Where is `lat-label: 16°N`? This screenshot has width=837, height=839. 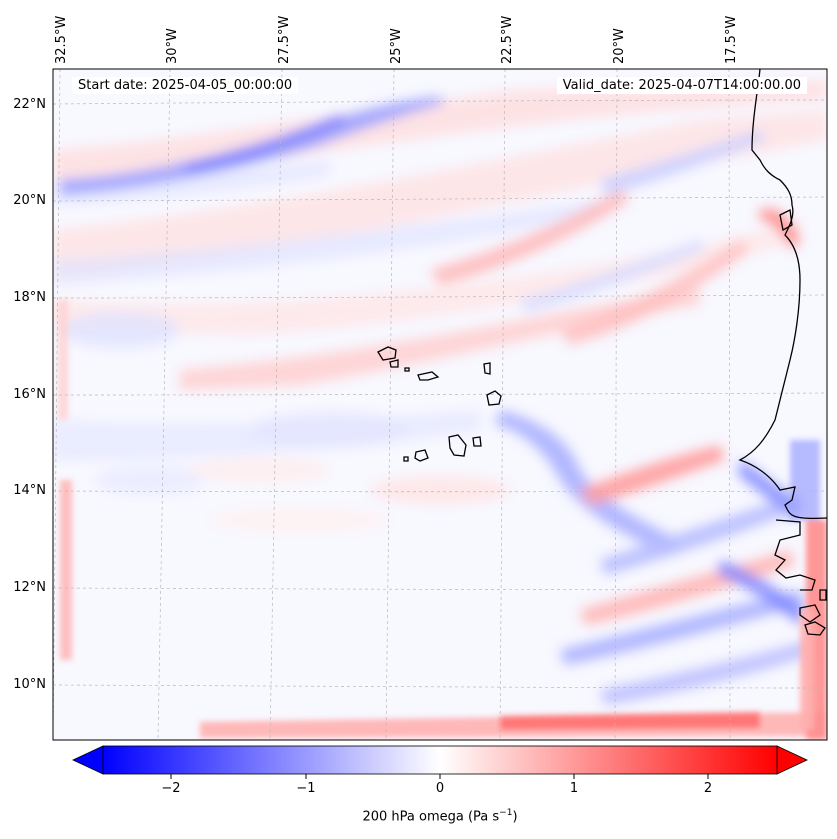 lat-label: 16°N is located at coordinates (29, 394).